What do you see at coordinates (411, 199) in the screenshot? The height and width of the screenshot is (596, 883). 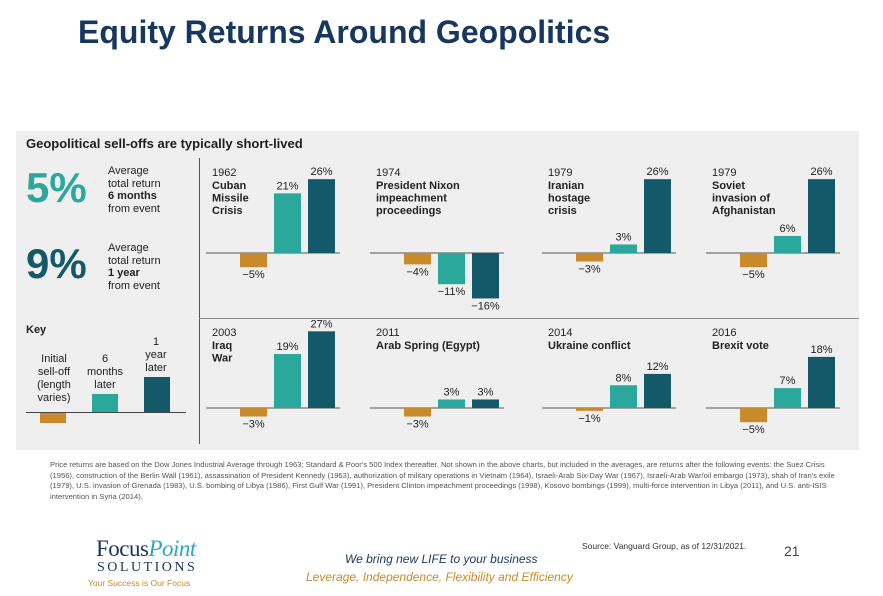 I see `event-name: impeachment` at bounding box center [411, 199].